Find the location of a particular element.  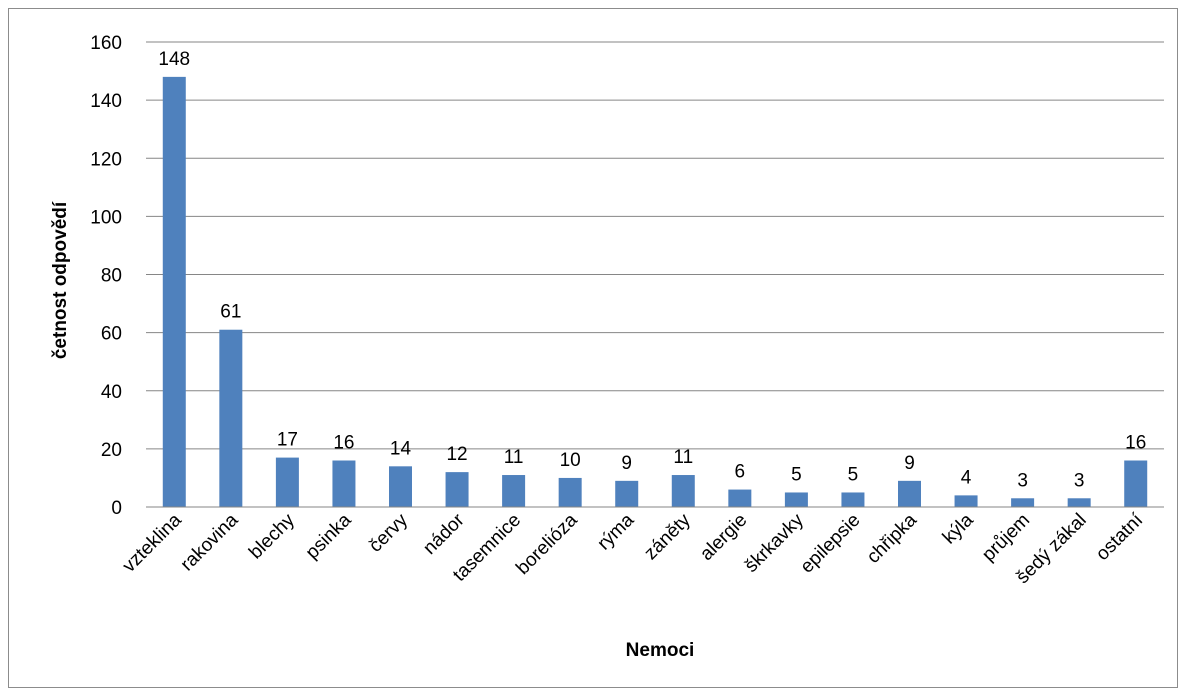

x-category-label: borelióza is located at coordinates (547, 544).